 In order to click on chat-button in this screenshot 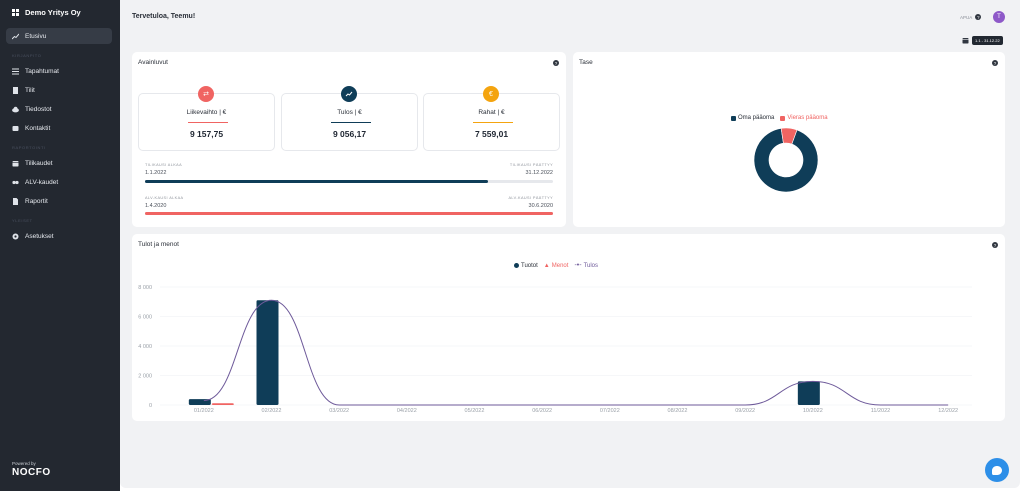, I will do `click(997, 470)`.